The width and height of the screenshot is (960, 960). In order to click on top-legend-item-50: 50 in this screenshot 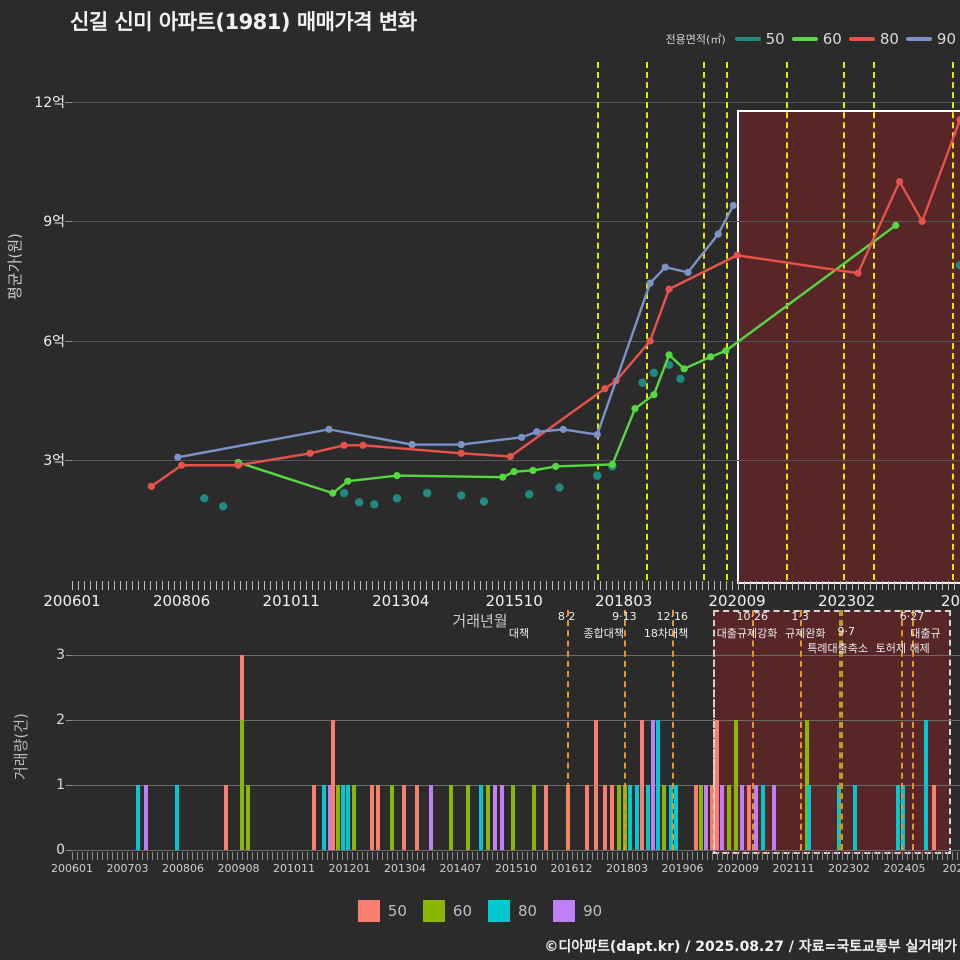, I will do `click(759, 39)`.